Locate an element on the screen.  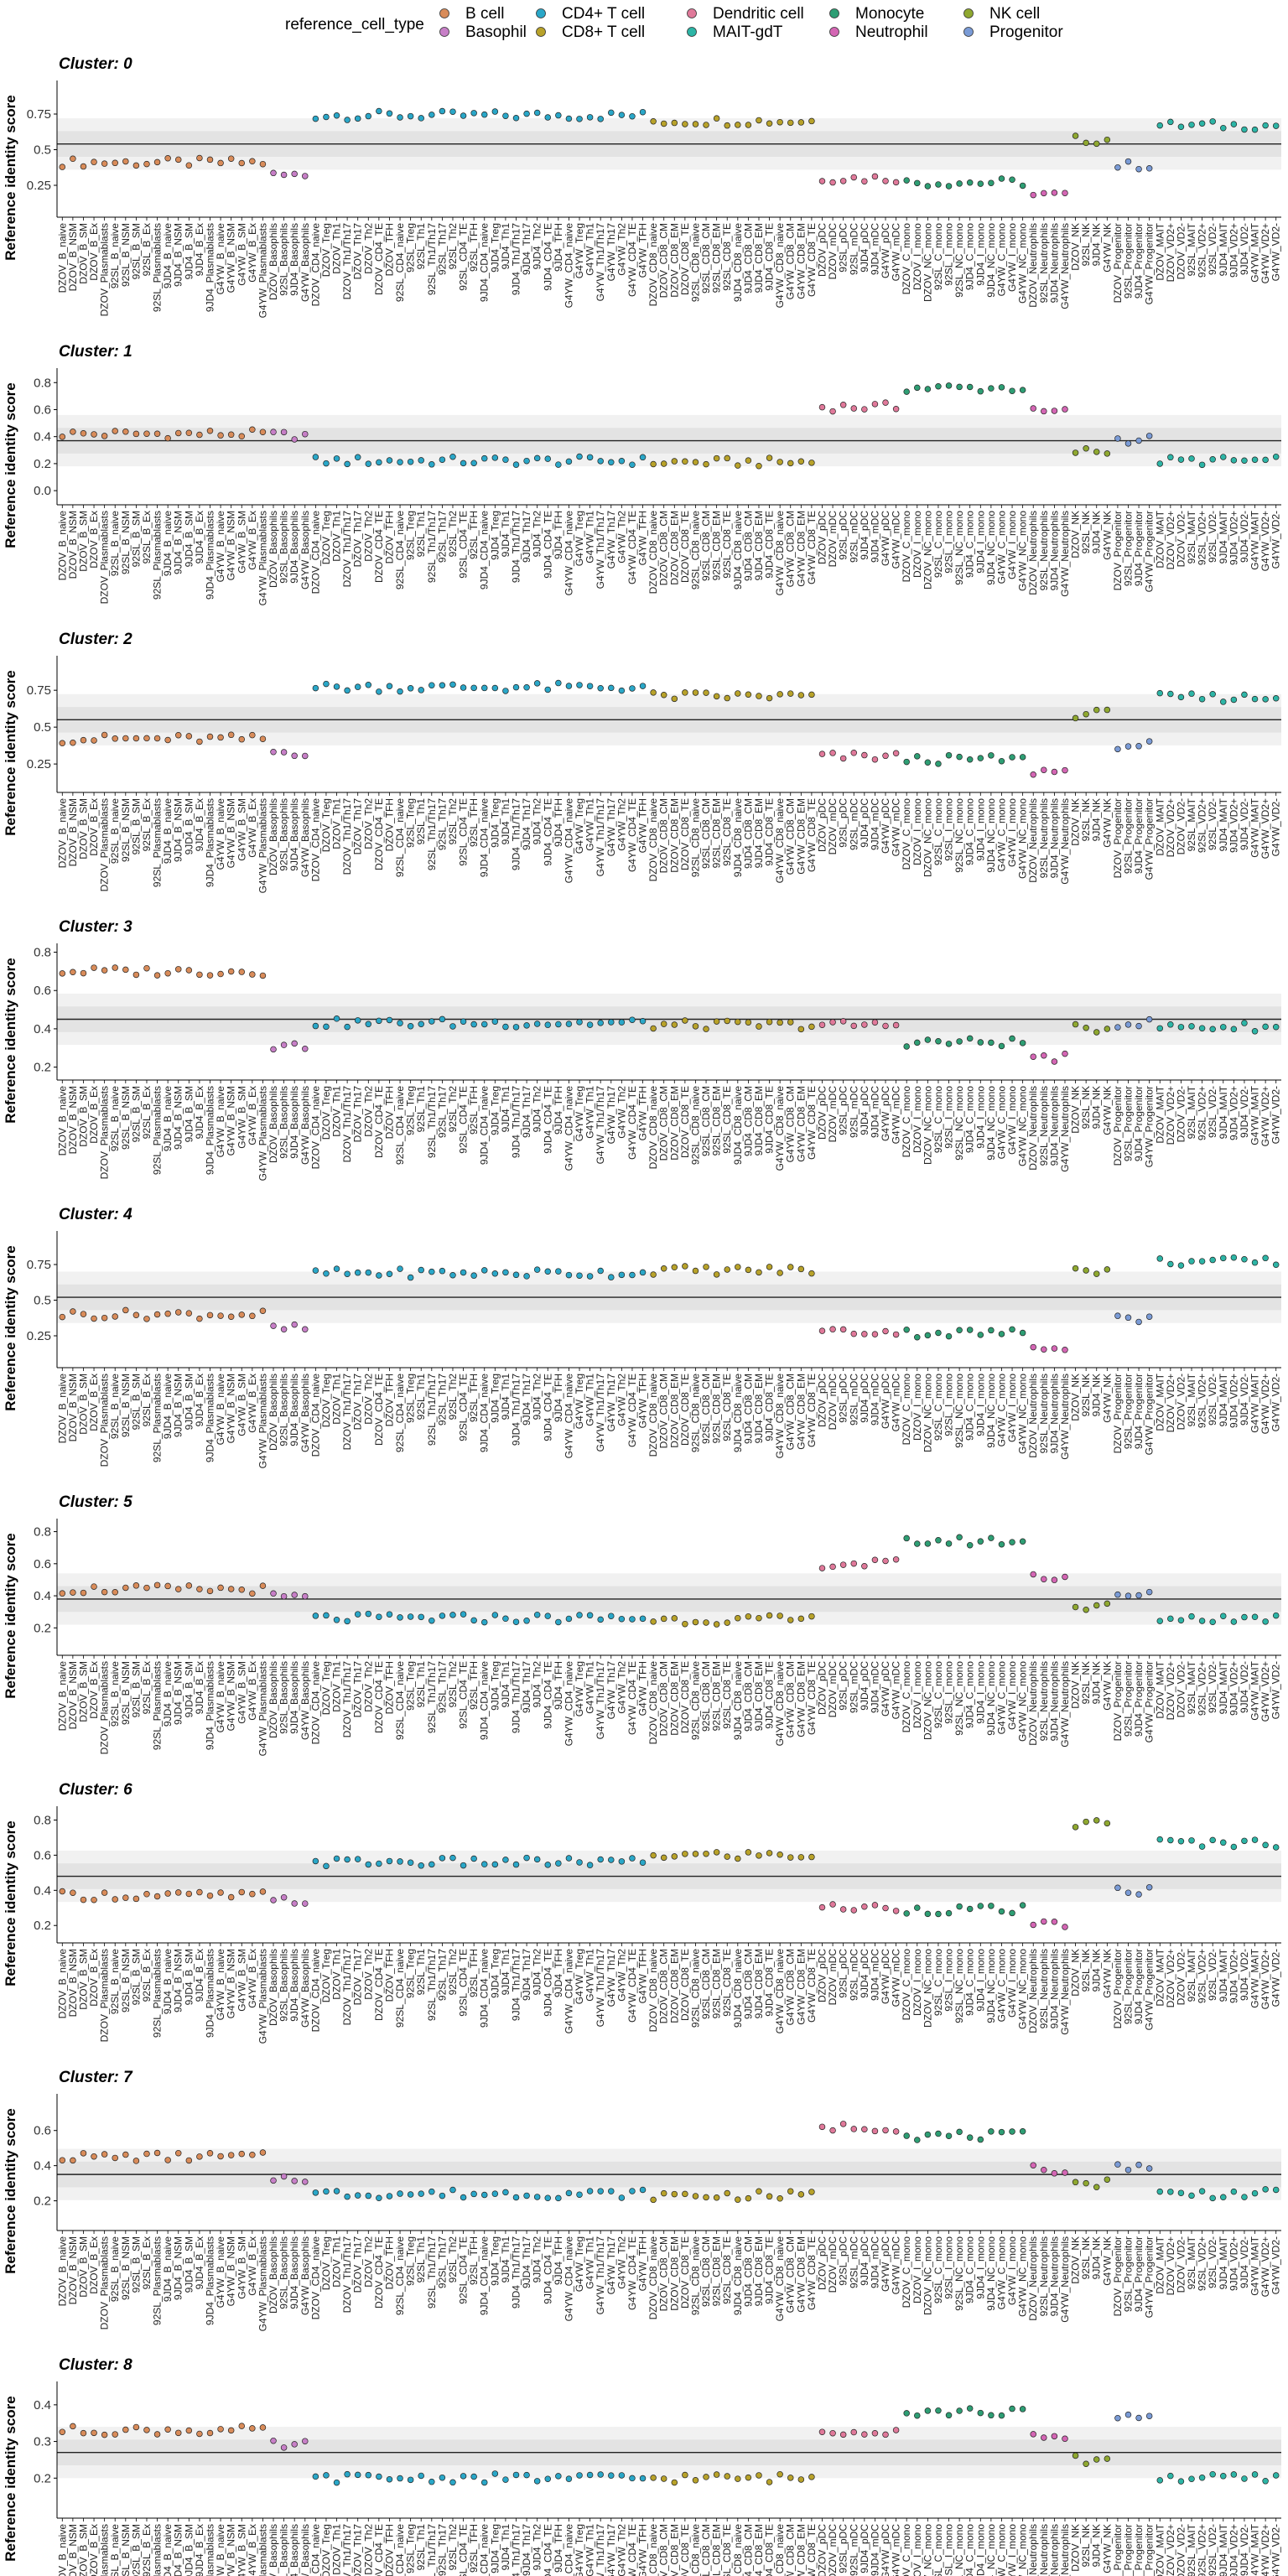
x-tick-label: 9JD4_I_mono is located at coordinates (980, 829).